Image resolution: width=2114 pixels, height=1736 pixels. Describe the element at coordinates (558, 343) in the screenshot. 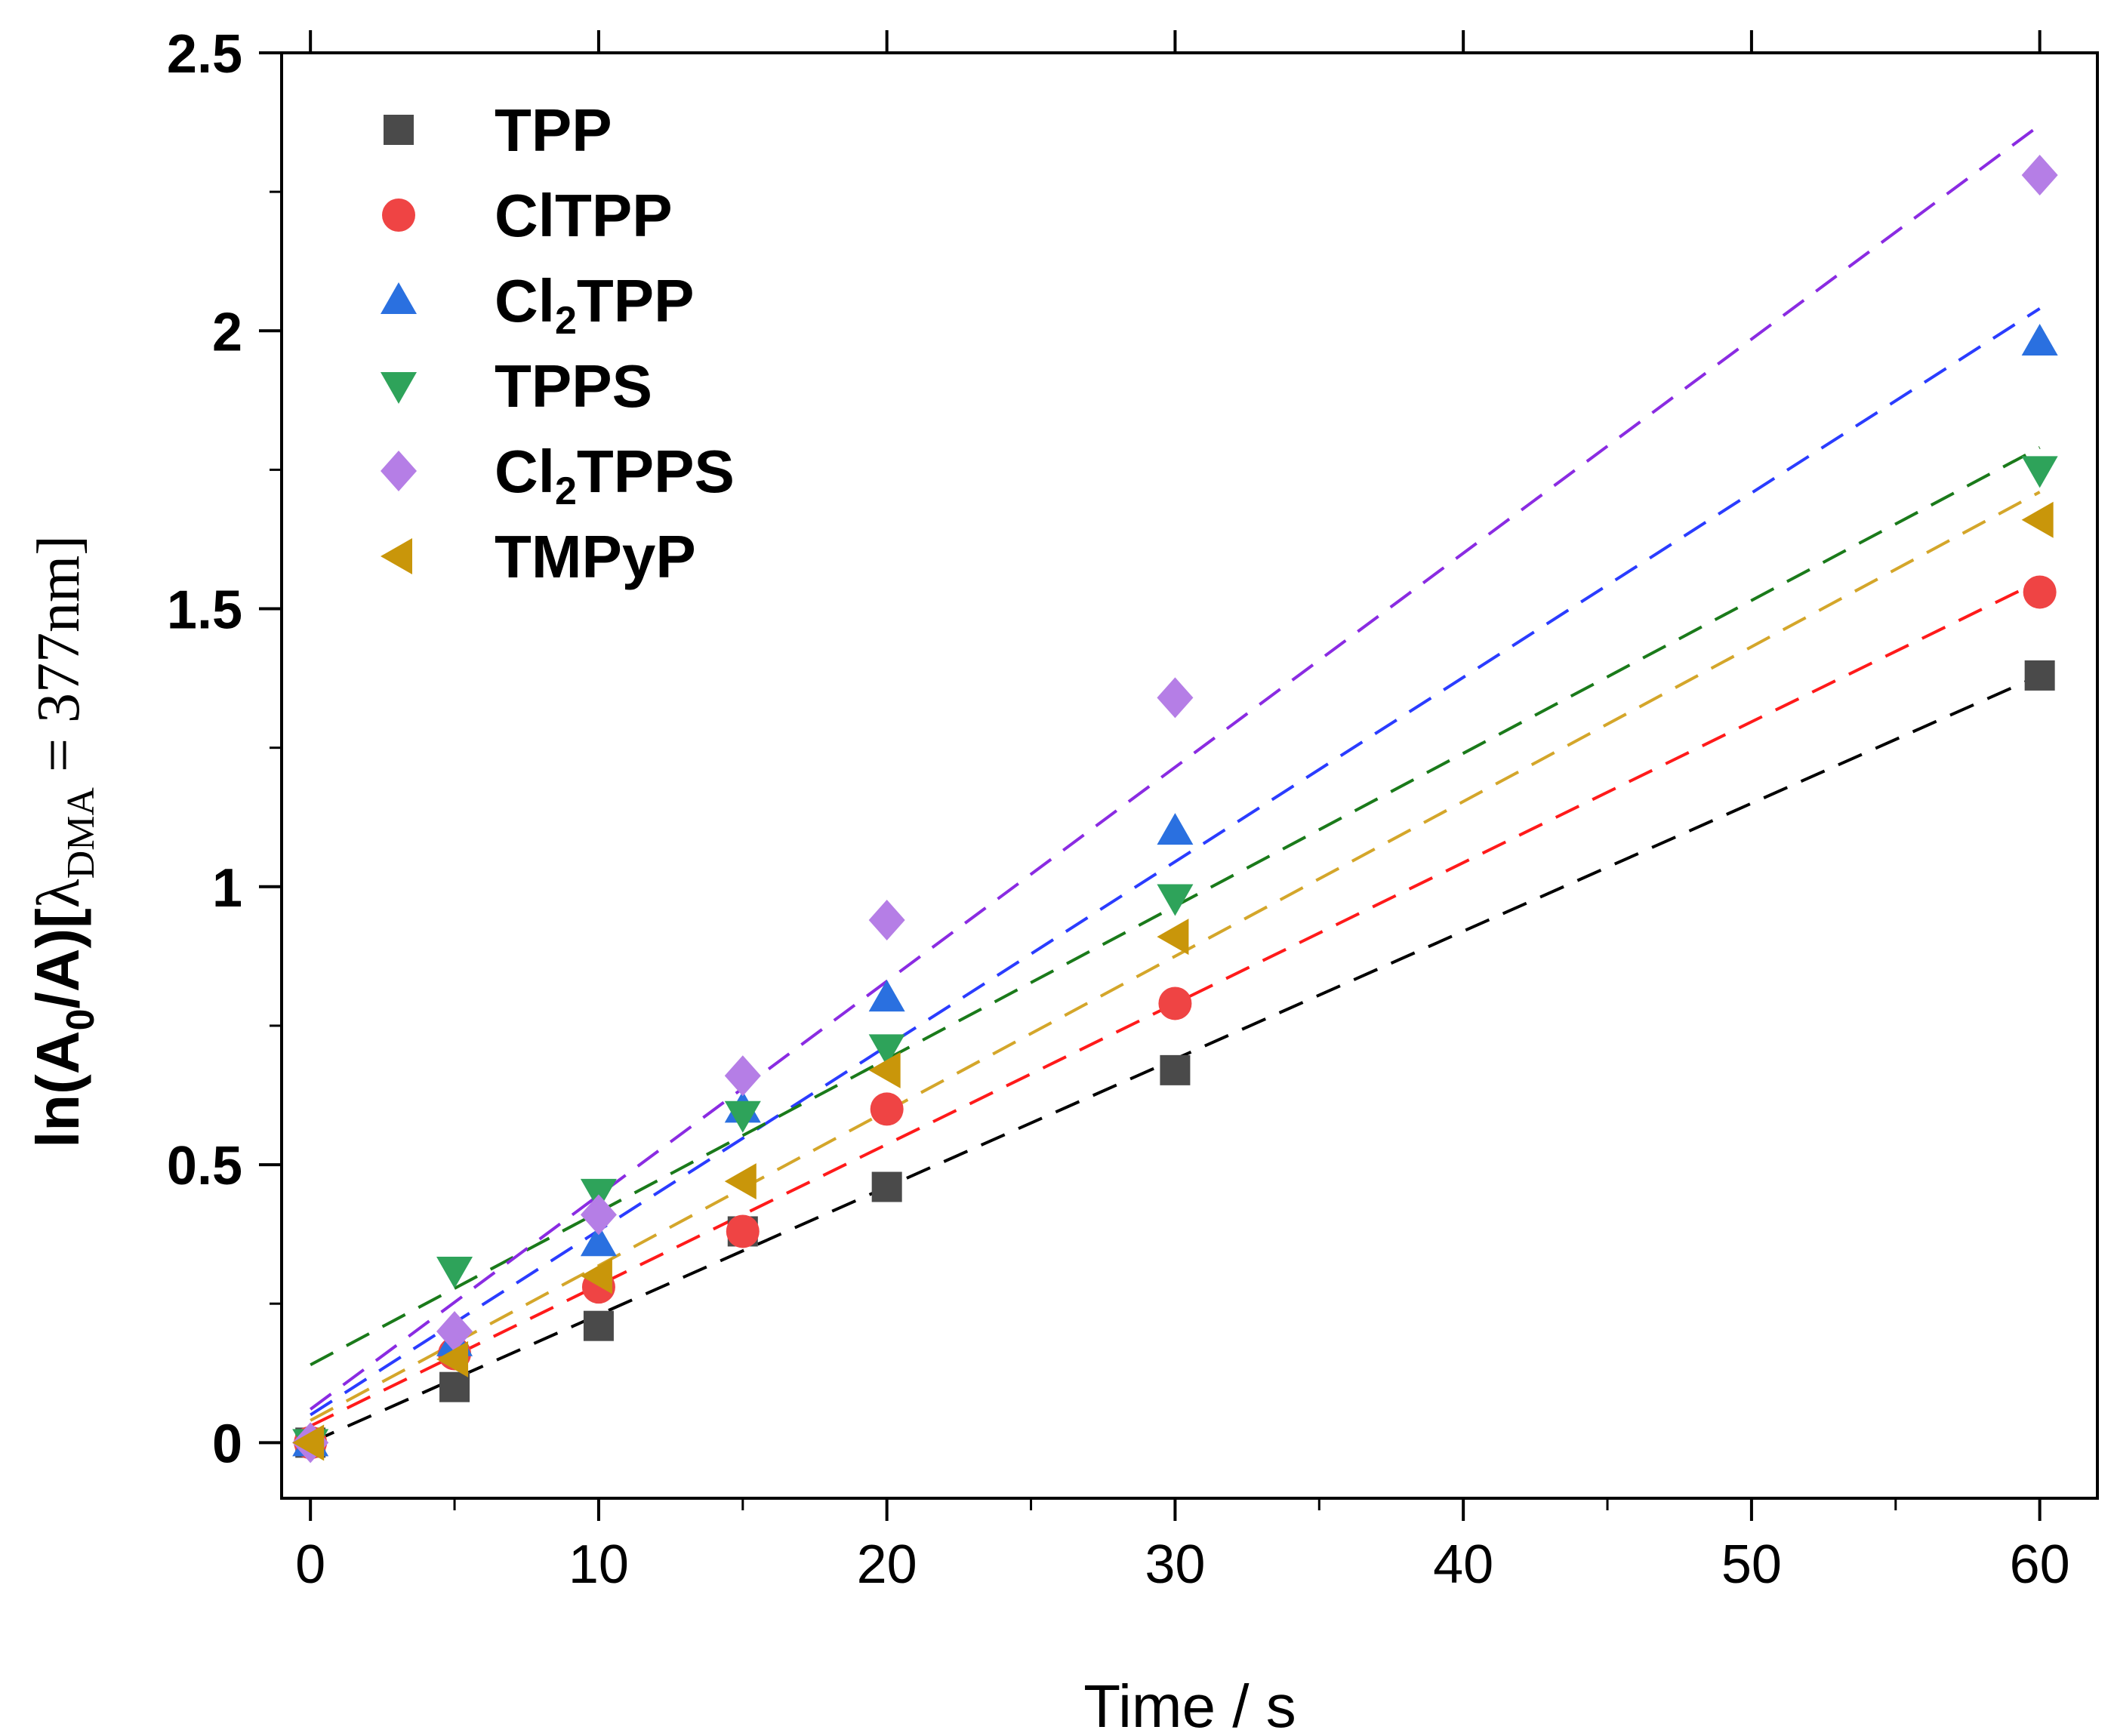

I see `legend: TPP ClTPP Cl2TPP TPPS Cl2TPPS TMPyP` at that location.